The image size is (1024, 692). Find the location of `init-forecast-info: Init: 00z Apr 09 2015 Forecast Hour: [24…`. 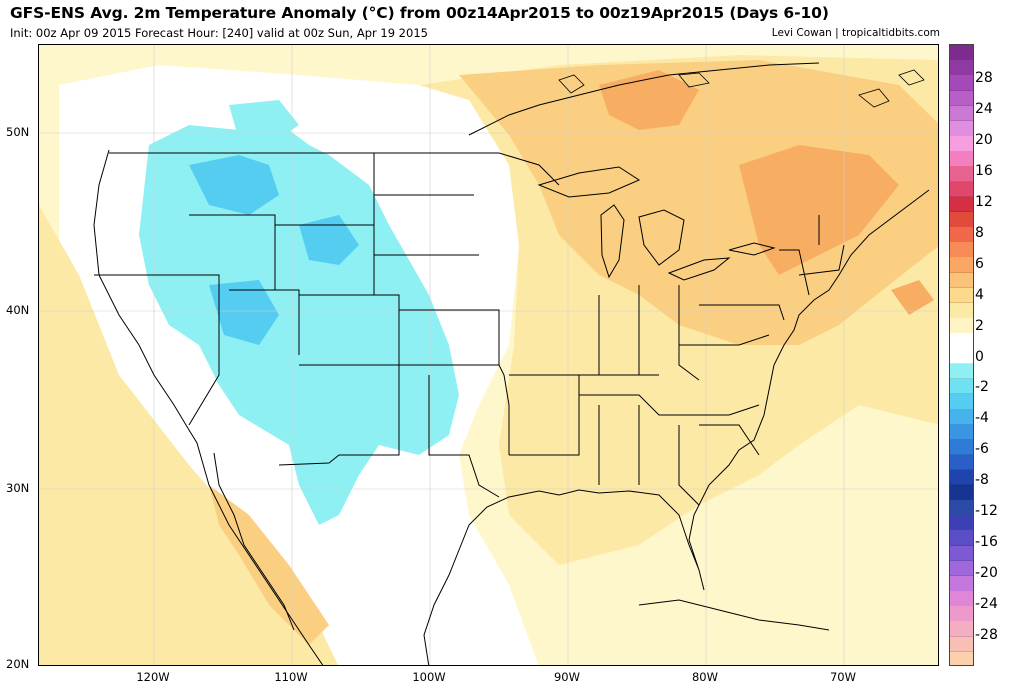

init-forecast-info: Init: 00z Apr 09 2015 Forecast Hour: [24… is located at coordinates (219, 33).